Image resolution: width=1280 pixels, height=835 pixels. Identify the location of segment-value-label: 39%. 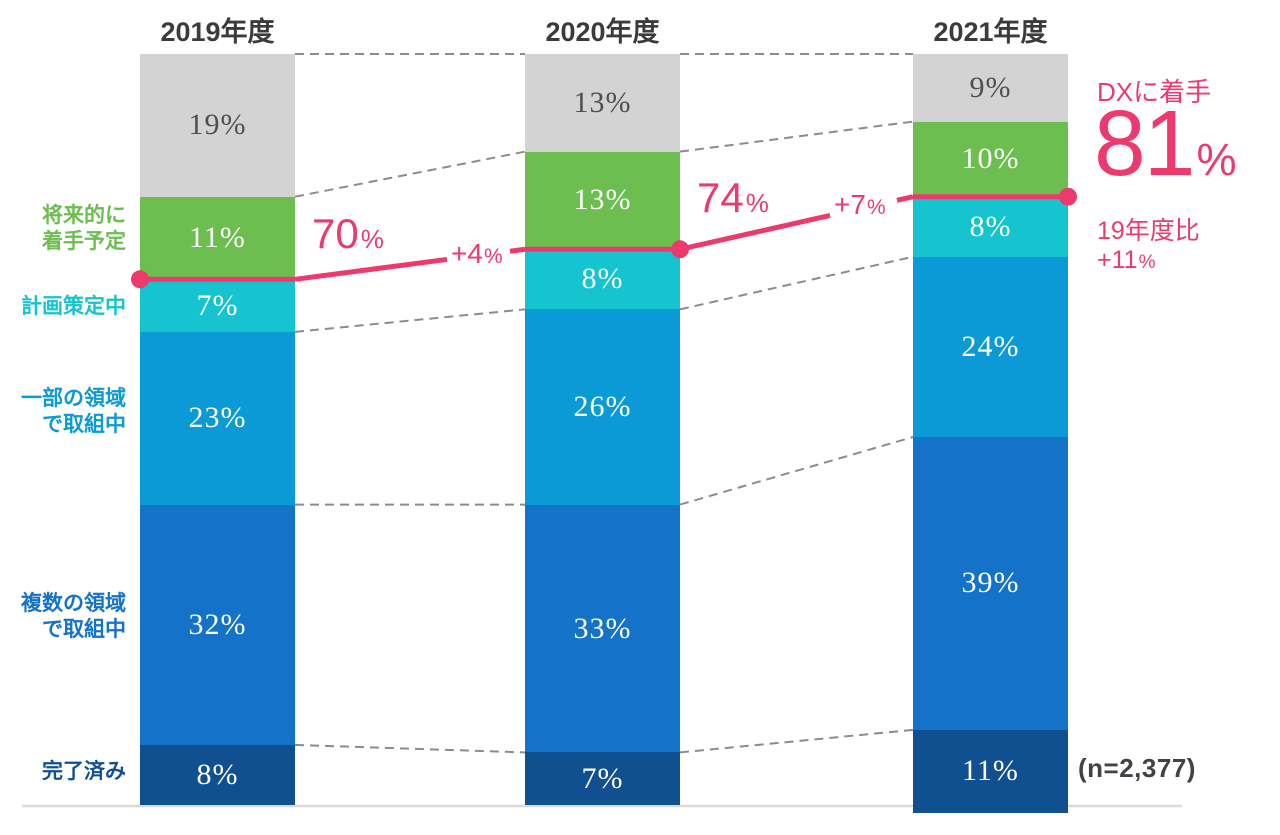
(990, 583).